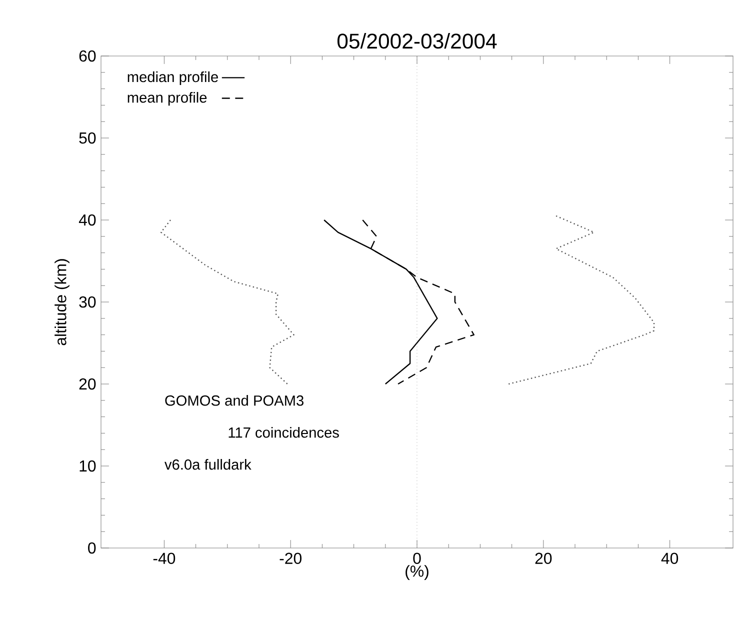  Describe the element at coordinates (164, 558) in the screenshot. I see `x-tick-label: -40` at that location.